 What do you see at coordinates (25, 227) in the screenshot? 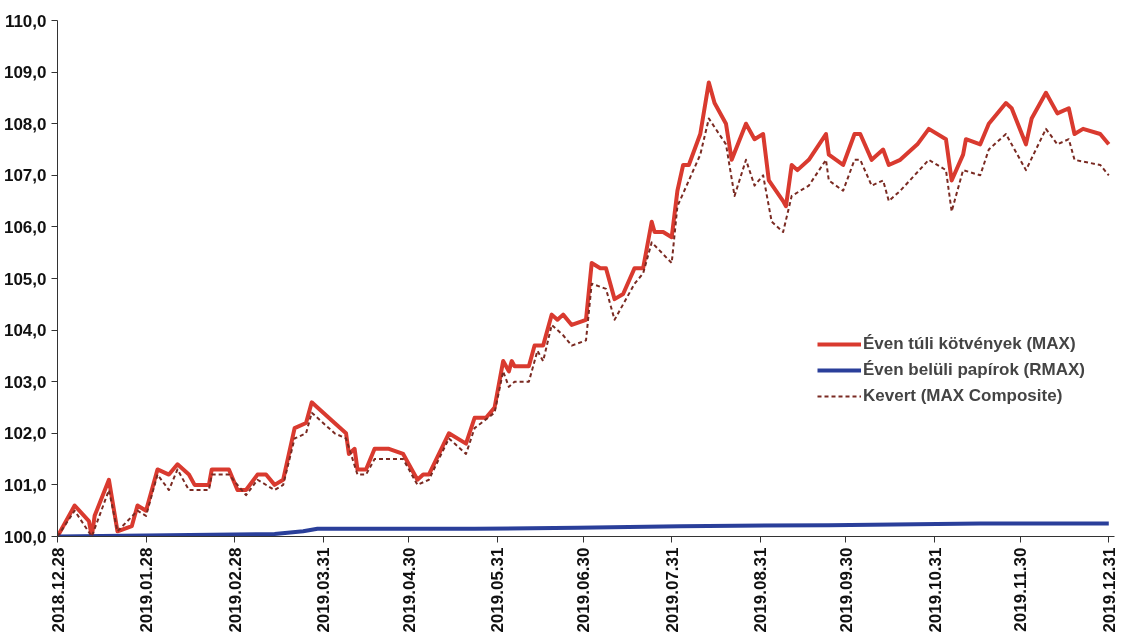
I see `y-tick-label: 106,0` at bounding box center [25, 227].